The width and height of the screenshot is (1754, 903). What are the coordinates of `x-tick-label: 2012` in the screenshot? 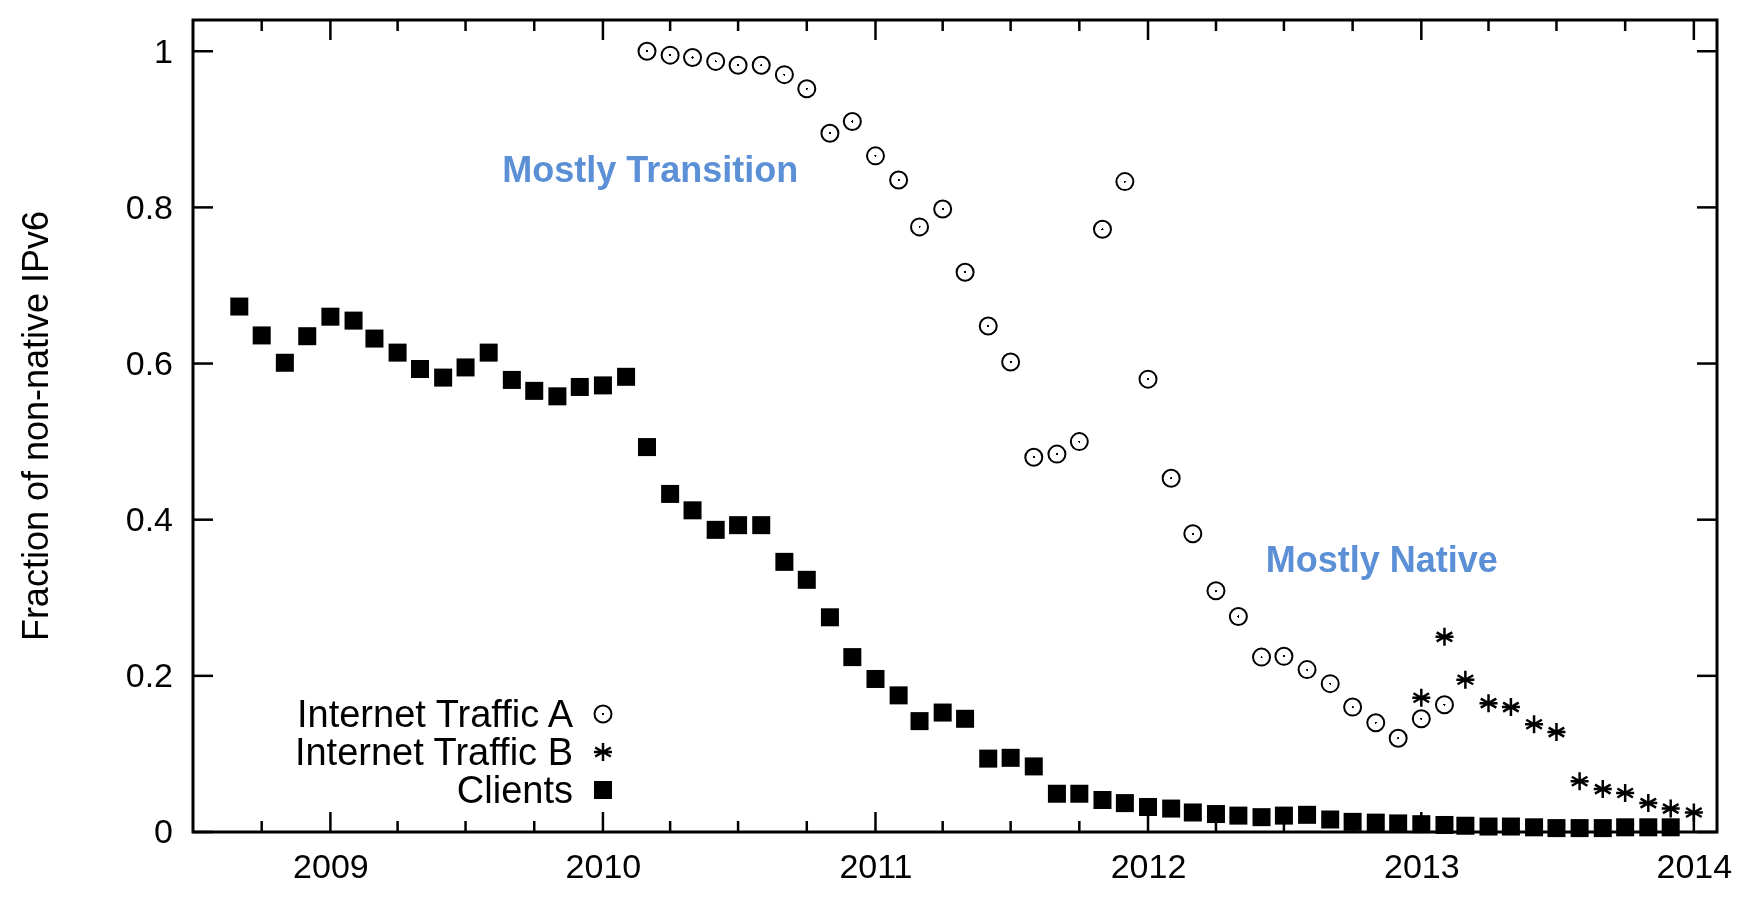 It's located at (1148, 866).